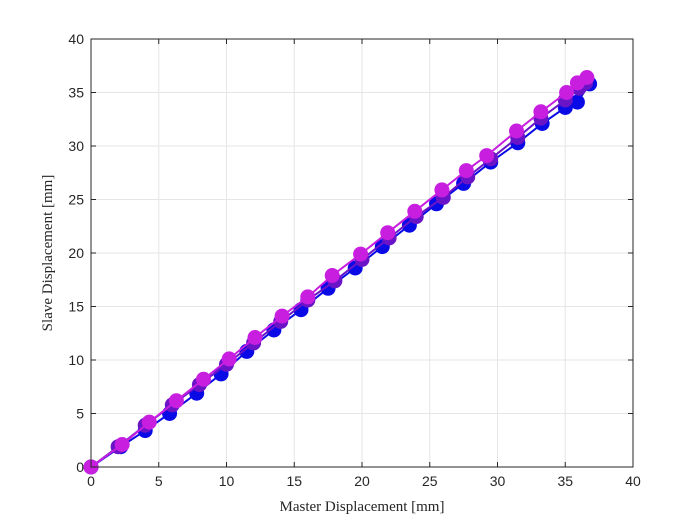  What do you see at coordinates (227, 481) in the screenshot?
I see `x-tick-label: 10` at bounding box center [227, 481].